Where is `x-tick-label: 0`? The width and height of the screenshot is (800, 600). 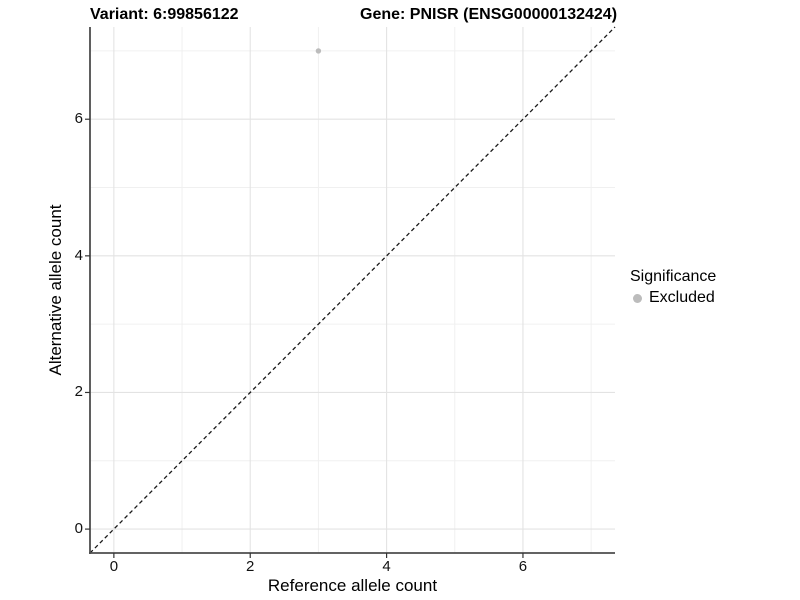
x-tick-label: 0 is located at coordinates (114, 566).